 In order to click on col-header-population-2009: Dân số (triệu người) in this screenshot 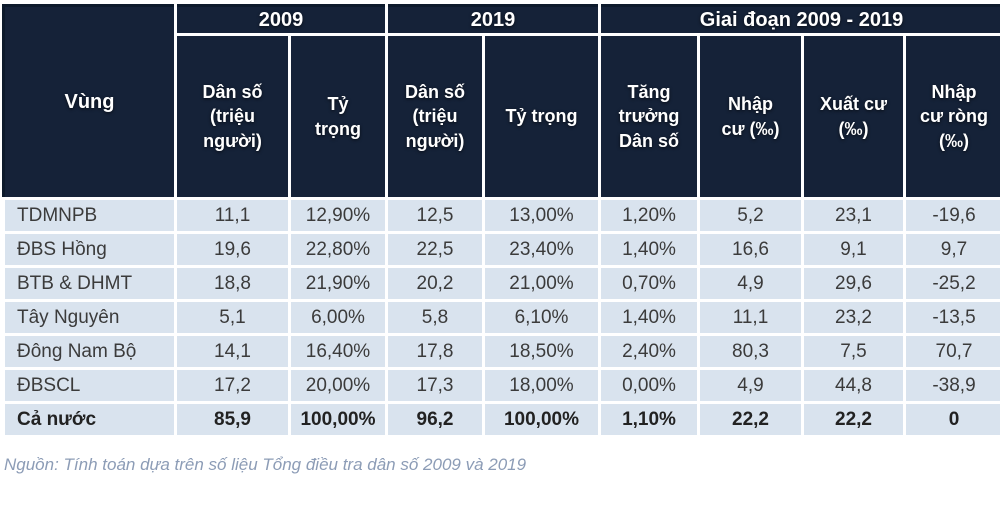, I will do `click(232, 116)`.